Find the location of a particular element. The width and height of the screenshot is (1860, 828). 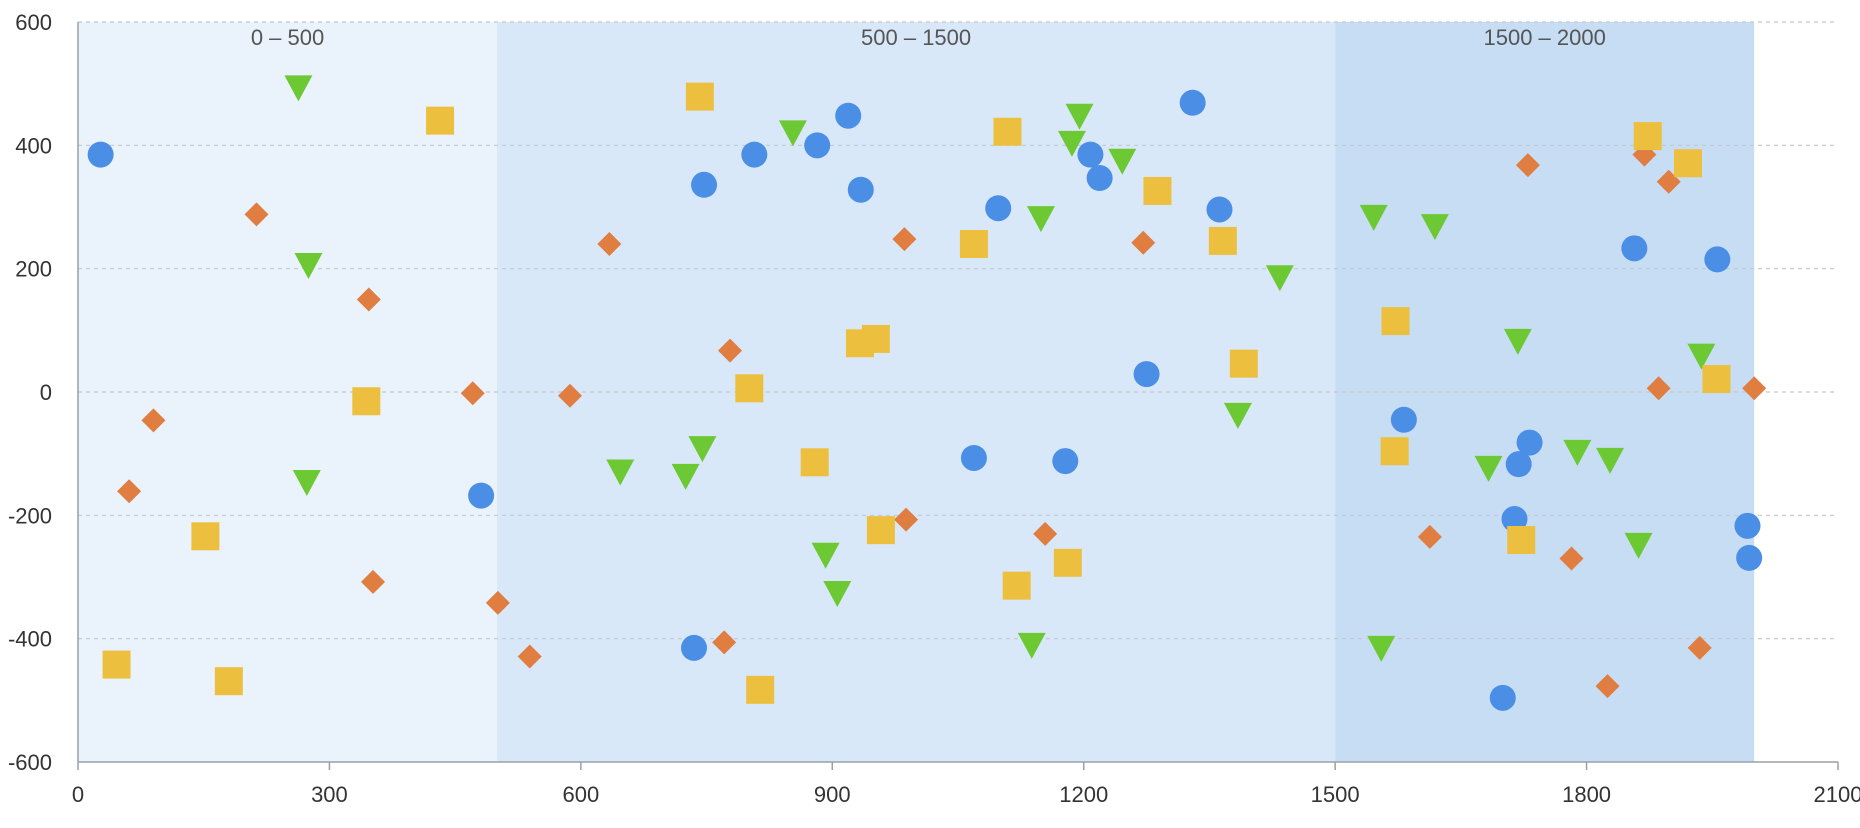

y-tick-label: -600 is located at coordinates (30, 762).